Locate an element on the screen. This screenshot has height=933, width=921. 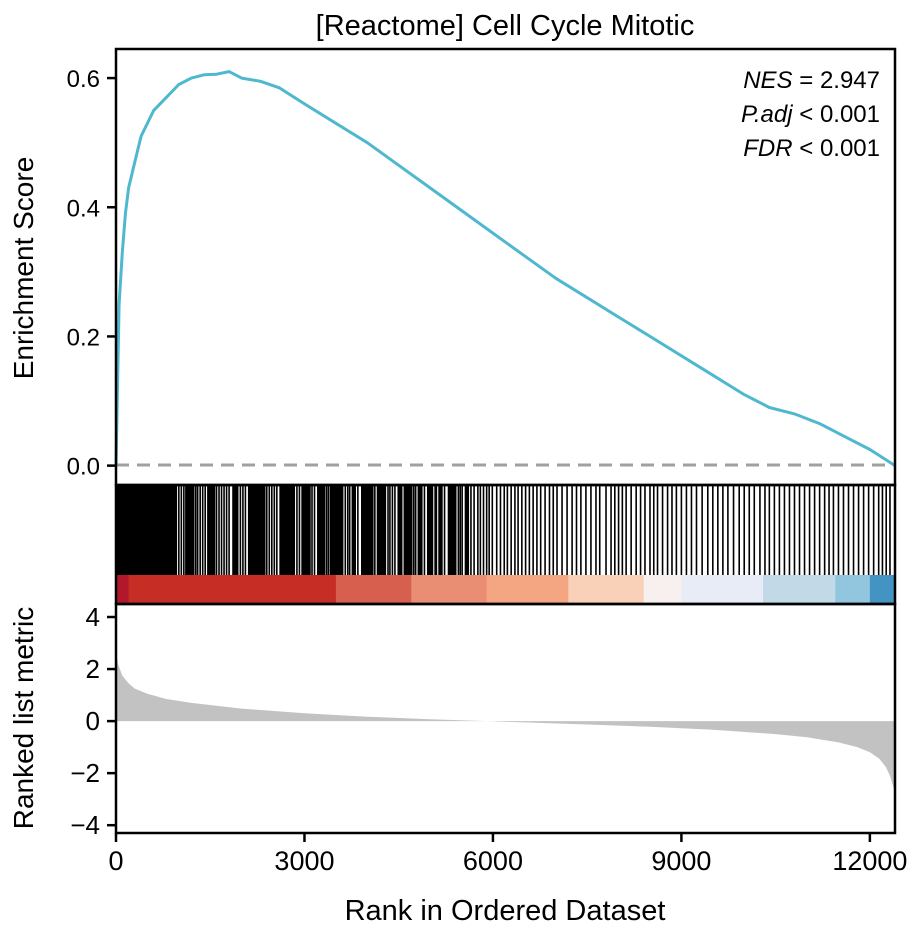
fdr-stat: FDR < 0.001 is located at coordinates (811, 148).